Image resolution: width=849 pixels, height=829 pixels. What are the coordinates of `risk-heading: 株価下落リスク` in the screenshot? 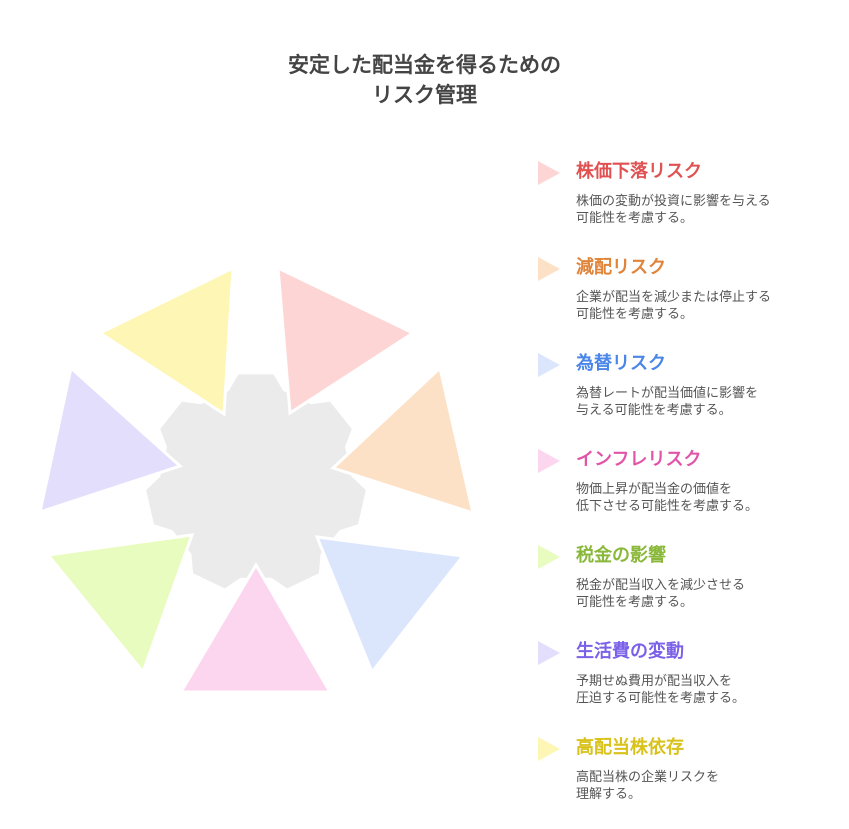 It's located at (639, 171).